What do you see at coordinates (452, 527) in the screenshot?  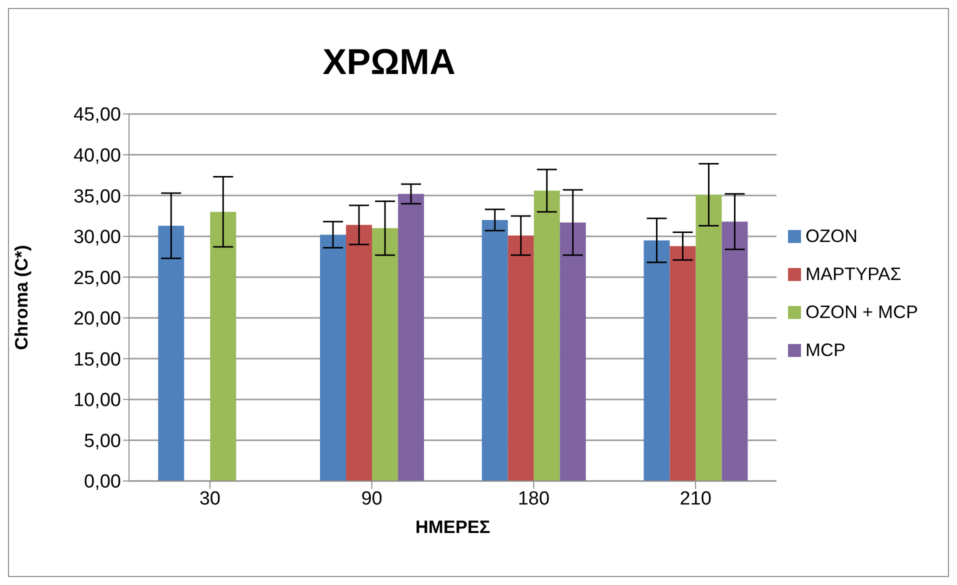 I see `x-axis-title: ΗΜΕΡΕΣ` at bounding box center [452, 527].